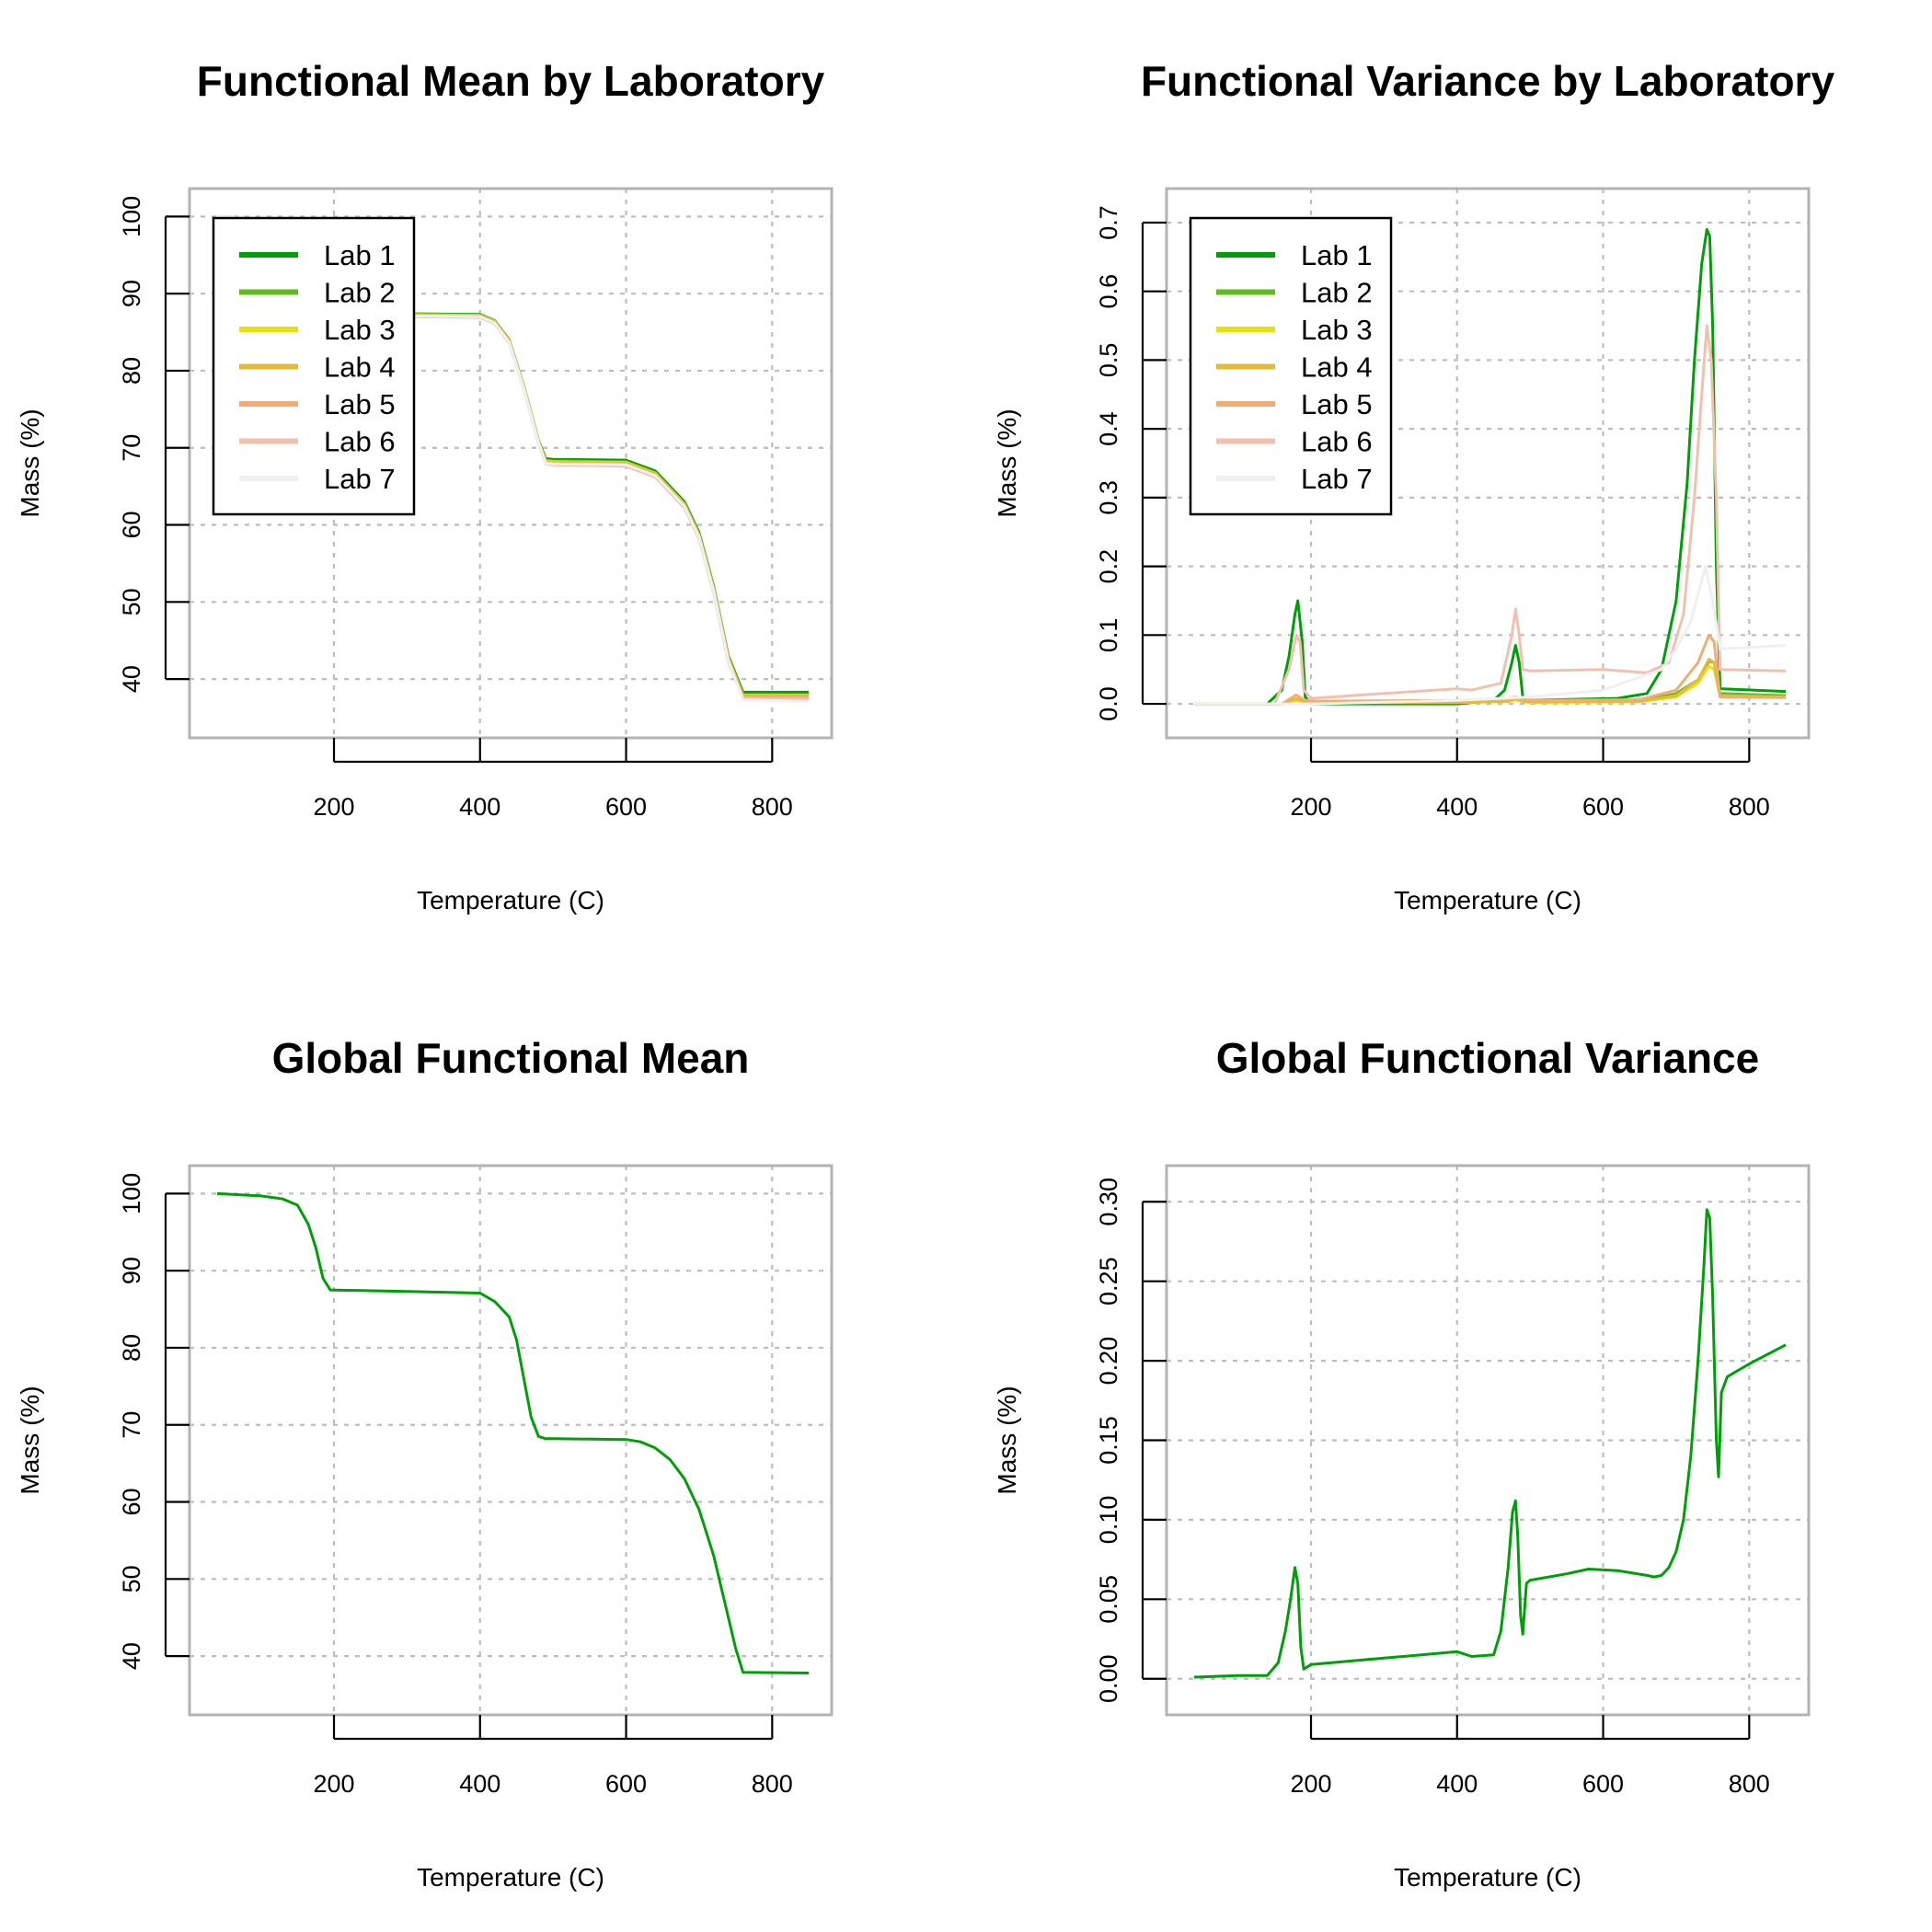 This screenshot has height=1932, width=1932. Describe the element at coordinates (1108, 360) in the screenshot. I see `y-tick-label: 0.5` at that location.